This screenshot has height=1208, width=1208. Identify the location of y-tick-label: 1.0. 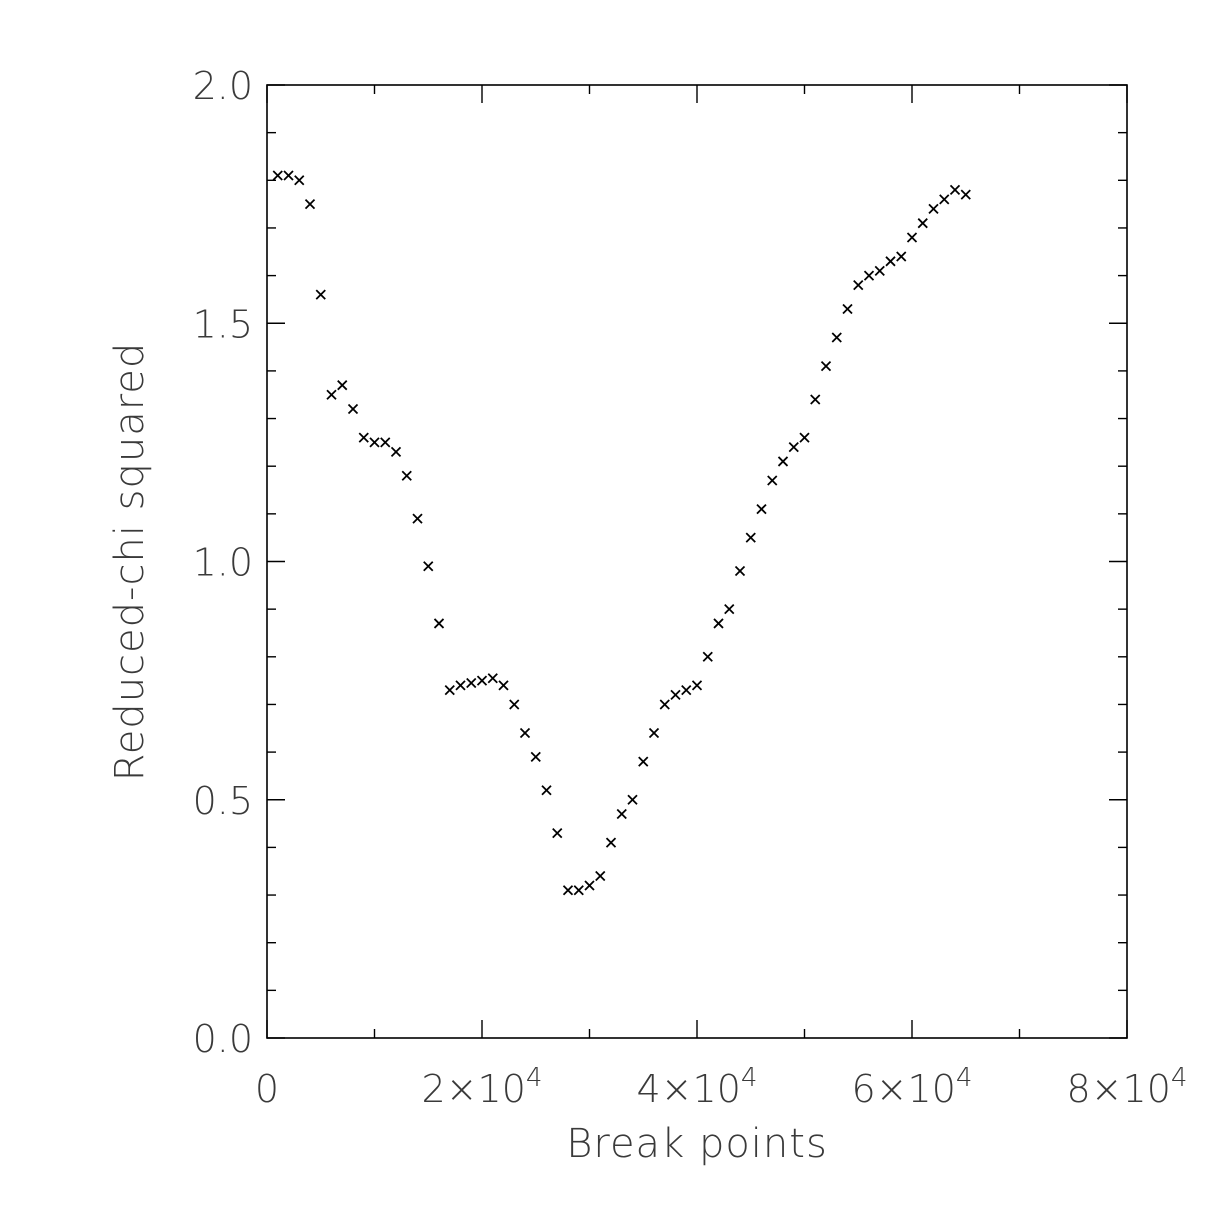
(223, 563).